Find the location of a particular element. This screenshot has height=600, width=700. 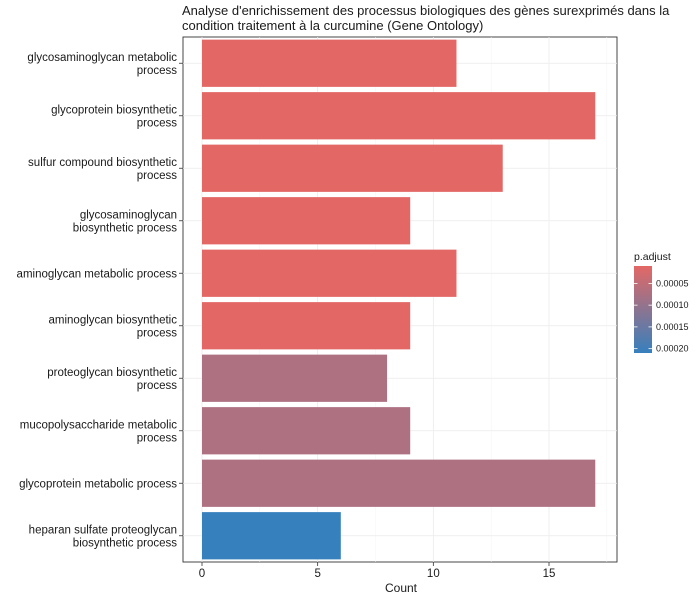

y-tick-label: glycosaminoglycan metabolic is located at coordinates (102, 58).